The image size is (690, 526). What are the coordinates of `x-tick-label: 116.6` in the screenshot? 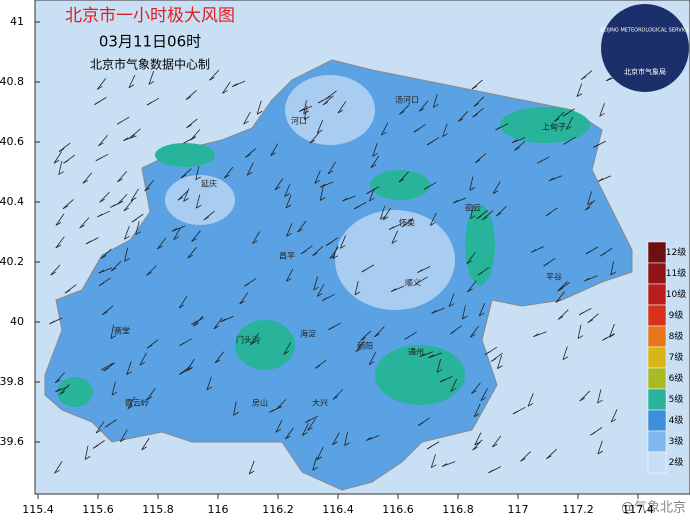 It's located at (398, 509).